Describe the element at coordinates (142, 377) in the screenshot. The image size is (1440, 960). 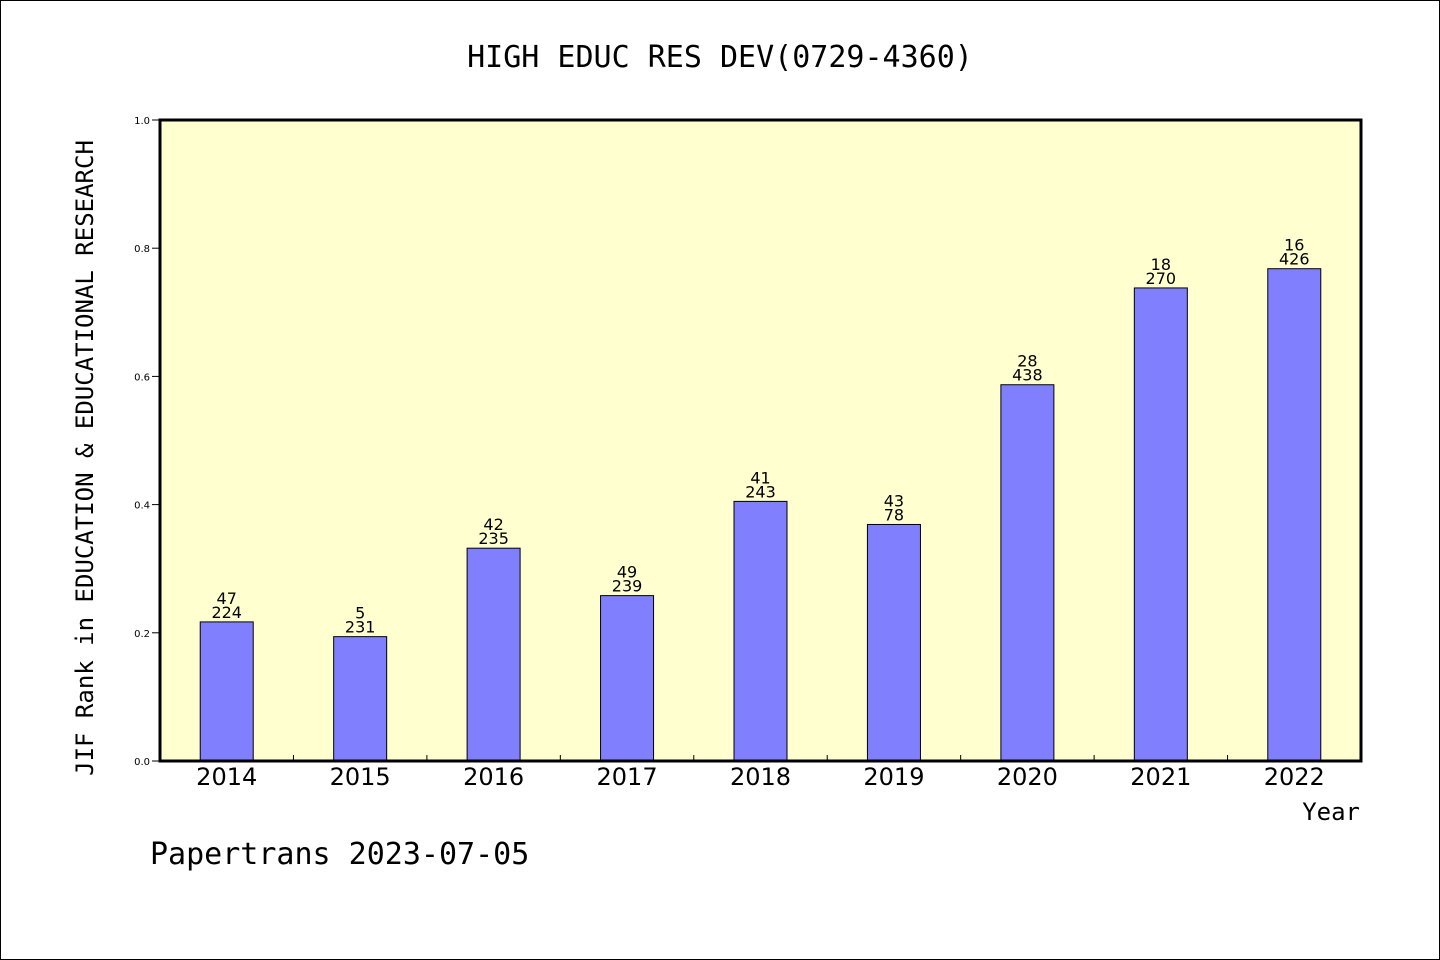
I see `y-tick-label: 0.6` at that location.